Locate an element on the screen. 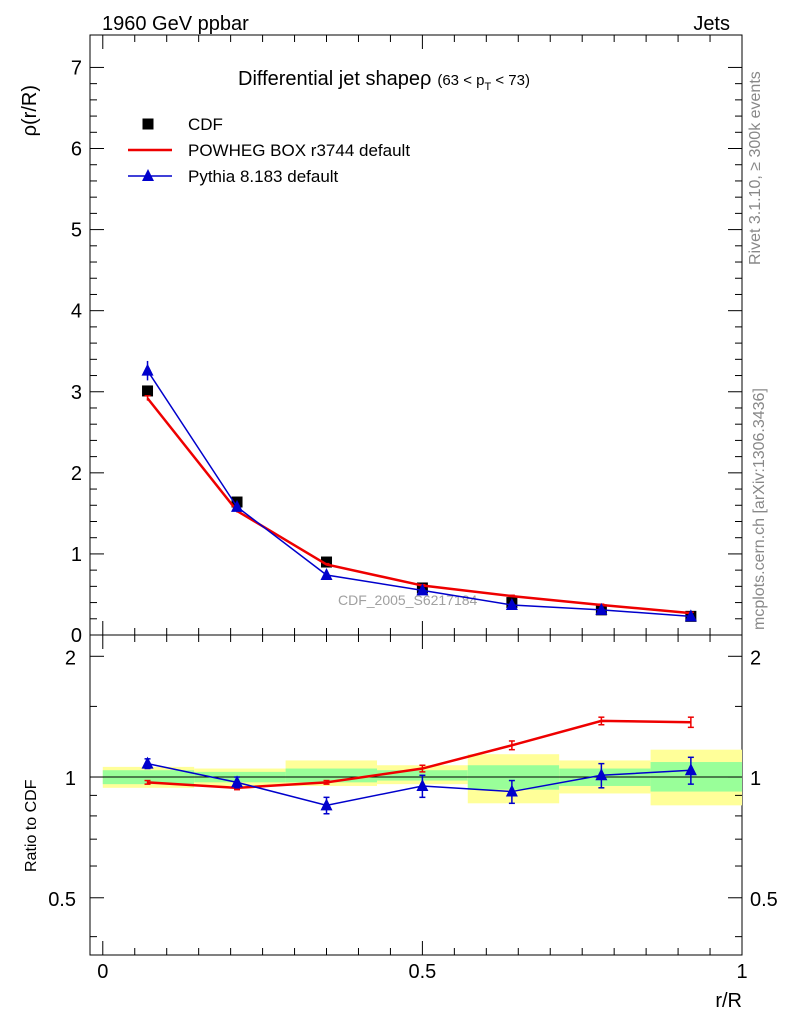 Image resolution: width=786 pixels, height=1024 pixels. main-title-cut-end: < 73) is located at coordinates (510, 80).